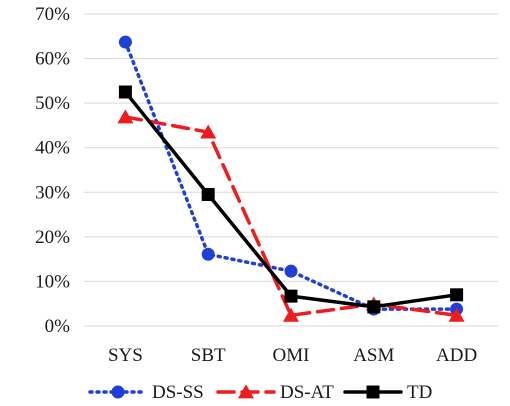  I want to click on y-tick-label: 60%, so click(52, 59).